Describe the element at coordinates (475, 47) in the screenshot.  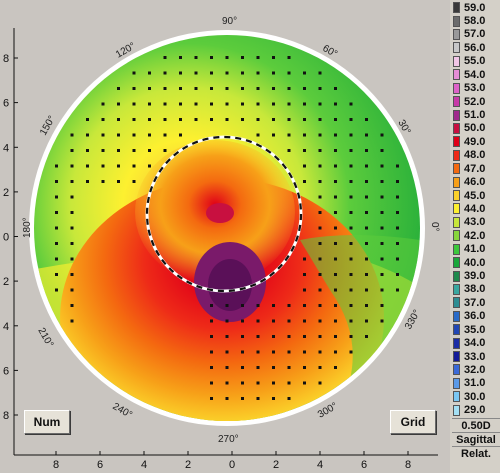
I see `legend-value: 56.0` at that location.